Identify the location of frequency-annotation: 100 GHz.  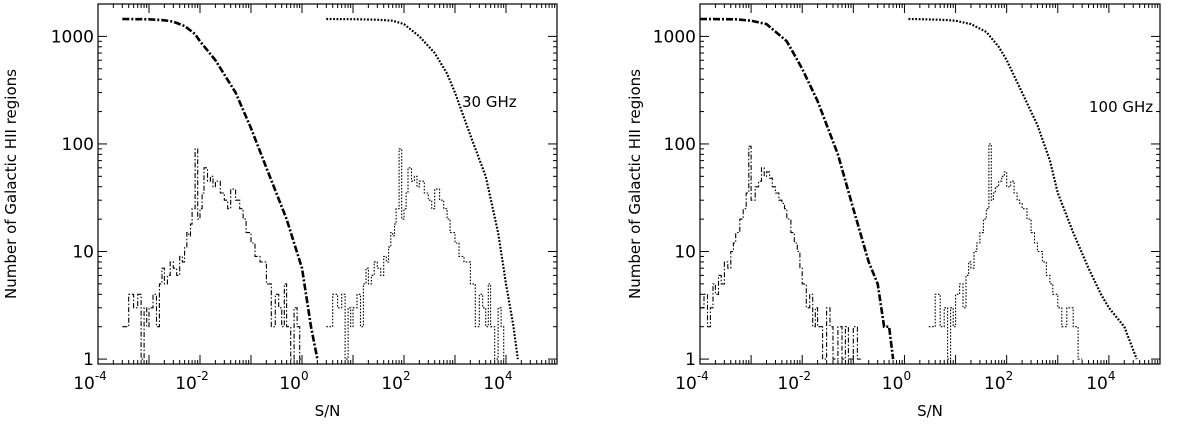
(1121, 107).